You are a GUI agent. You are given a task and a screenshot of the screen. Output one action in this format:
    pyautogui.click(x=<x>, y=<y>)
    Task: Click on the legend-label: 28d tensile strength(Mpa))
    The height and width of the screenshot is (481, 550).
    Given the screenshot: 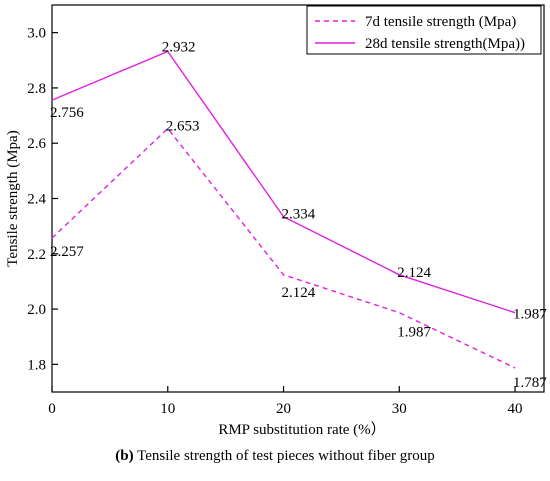 What is the action you would take?
    pyautogui.click(x=445, y=44)
    